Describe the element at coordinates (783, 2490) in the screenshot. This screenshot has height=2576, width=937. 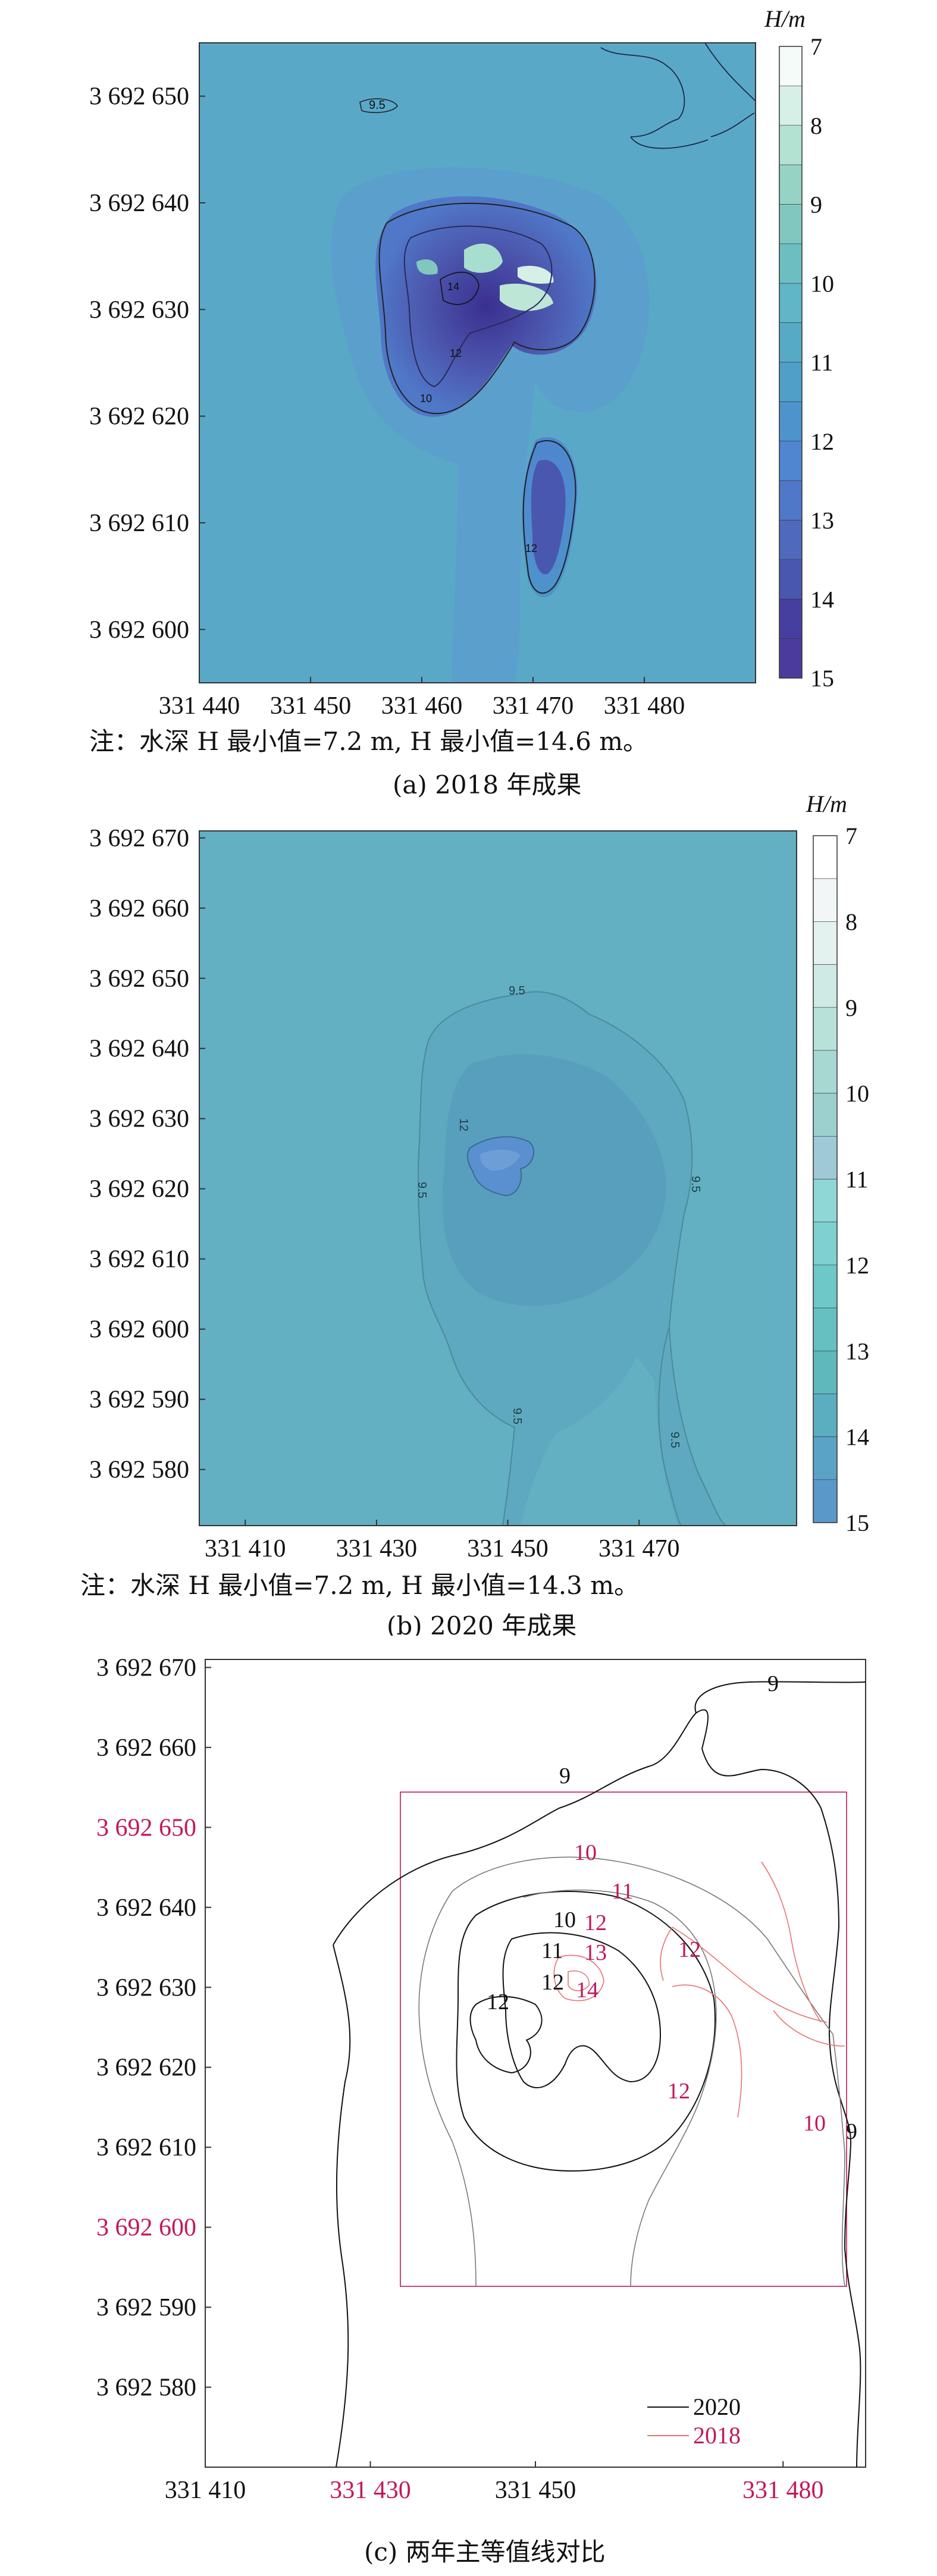
I see `x-tick-label-c-3: 331 480` at that location.